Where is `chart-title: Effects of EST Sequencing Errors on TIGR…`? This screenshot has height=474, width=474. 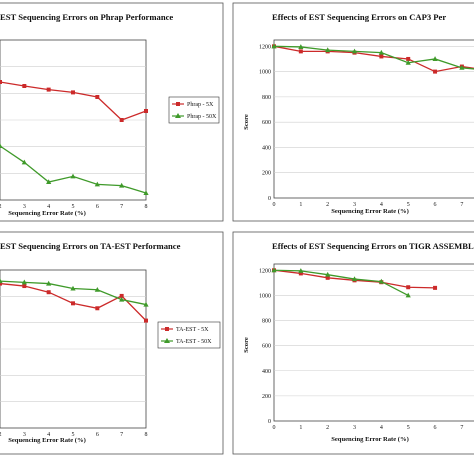
chart-title: Effects of EST Sequencing Errors on TIGR… is located at coordinates (373, 246).